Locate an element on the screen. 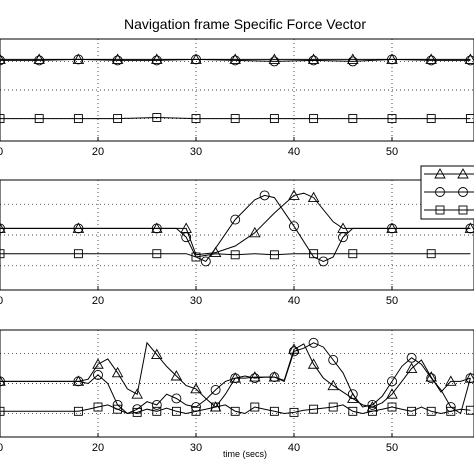 The width and height of the screenshot is (474, 474). x-axis-label: time (secs) is located at coordinates (245, 454).